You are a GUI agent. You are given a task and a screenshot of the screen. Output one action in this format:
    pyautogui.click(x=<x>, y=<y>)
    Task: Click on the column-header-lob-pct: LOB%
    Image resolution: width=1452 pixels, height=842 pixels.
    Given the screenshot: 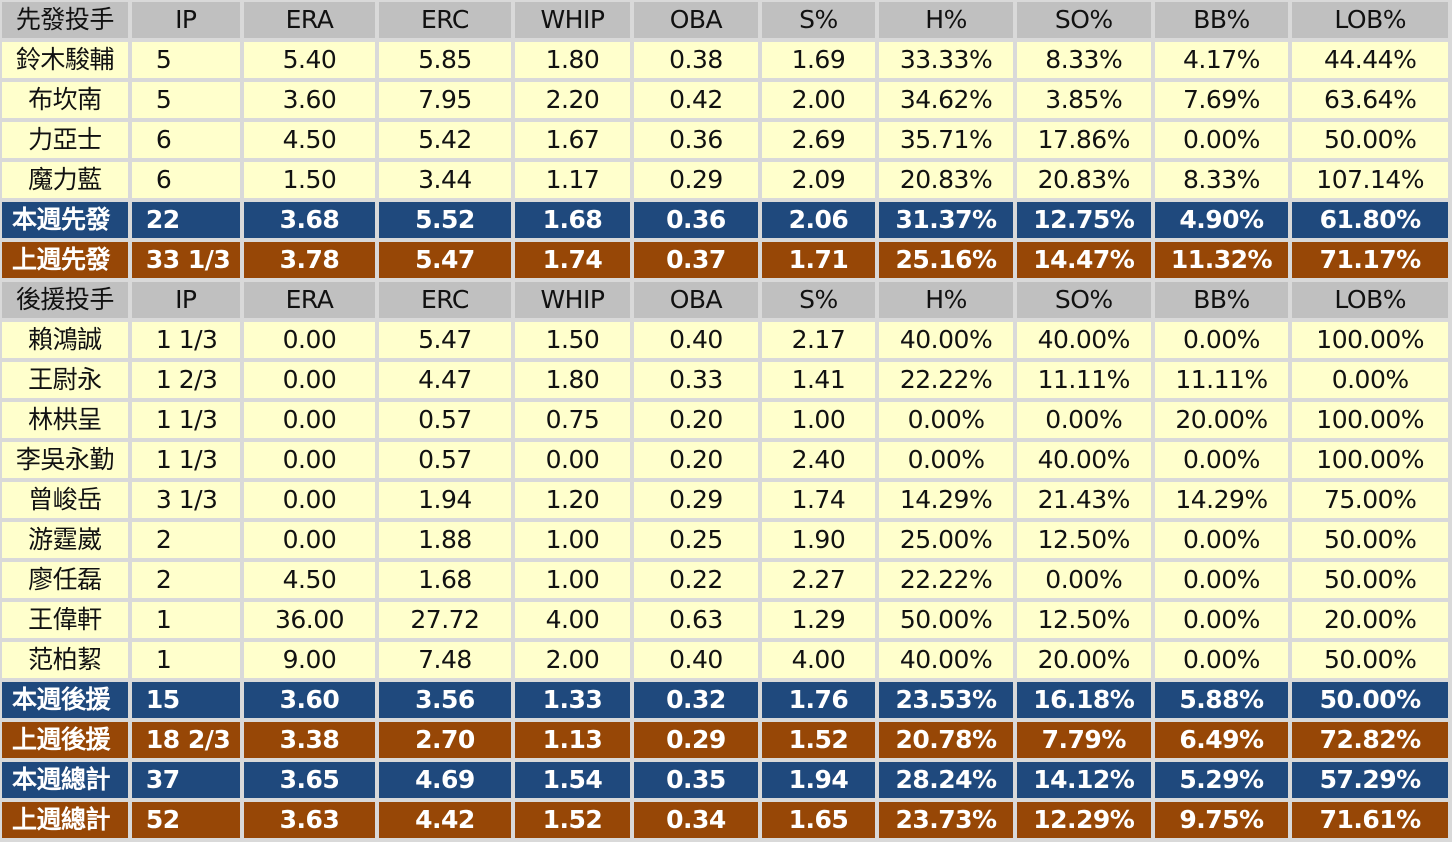 What is the action you would take?
    pyautogui.click(x=1370, y=300)
    